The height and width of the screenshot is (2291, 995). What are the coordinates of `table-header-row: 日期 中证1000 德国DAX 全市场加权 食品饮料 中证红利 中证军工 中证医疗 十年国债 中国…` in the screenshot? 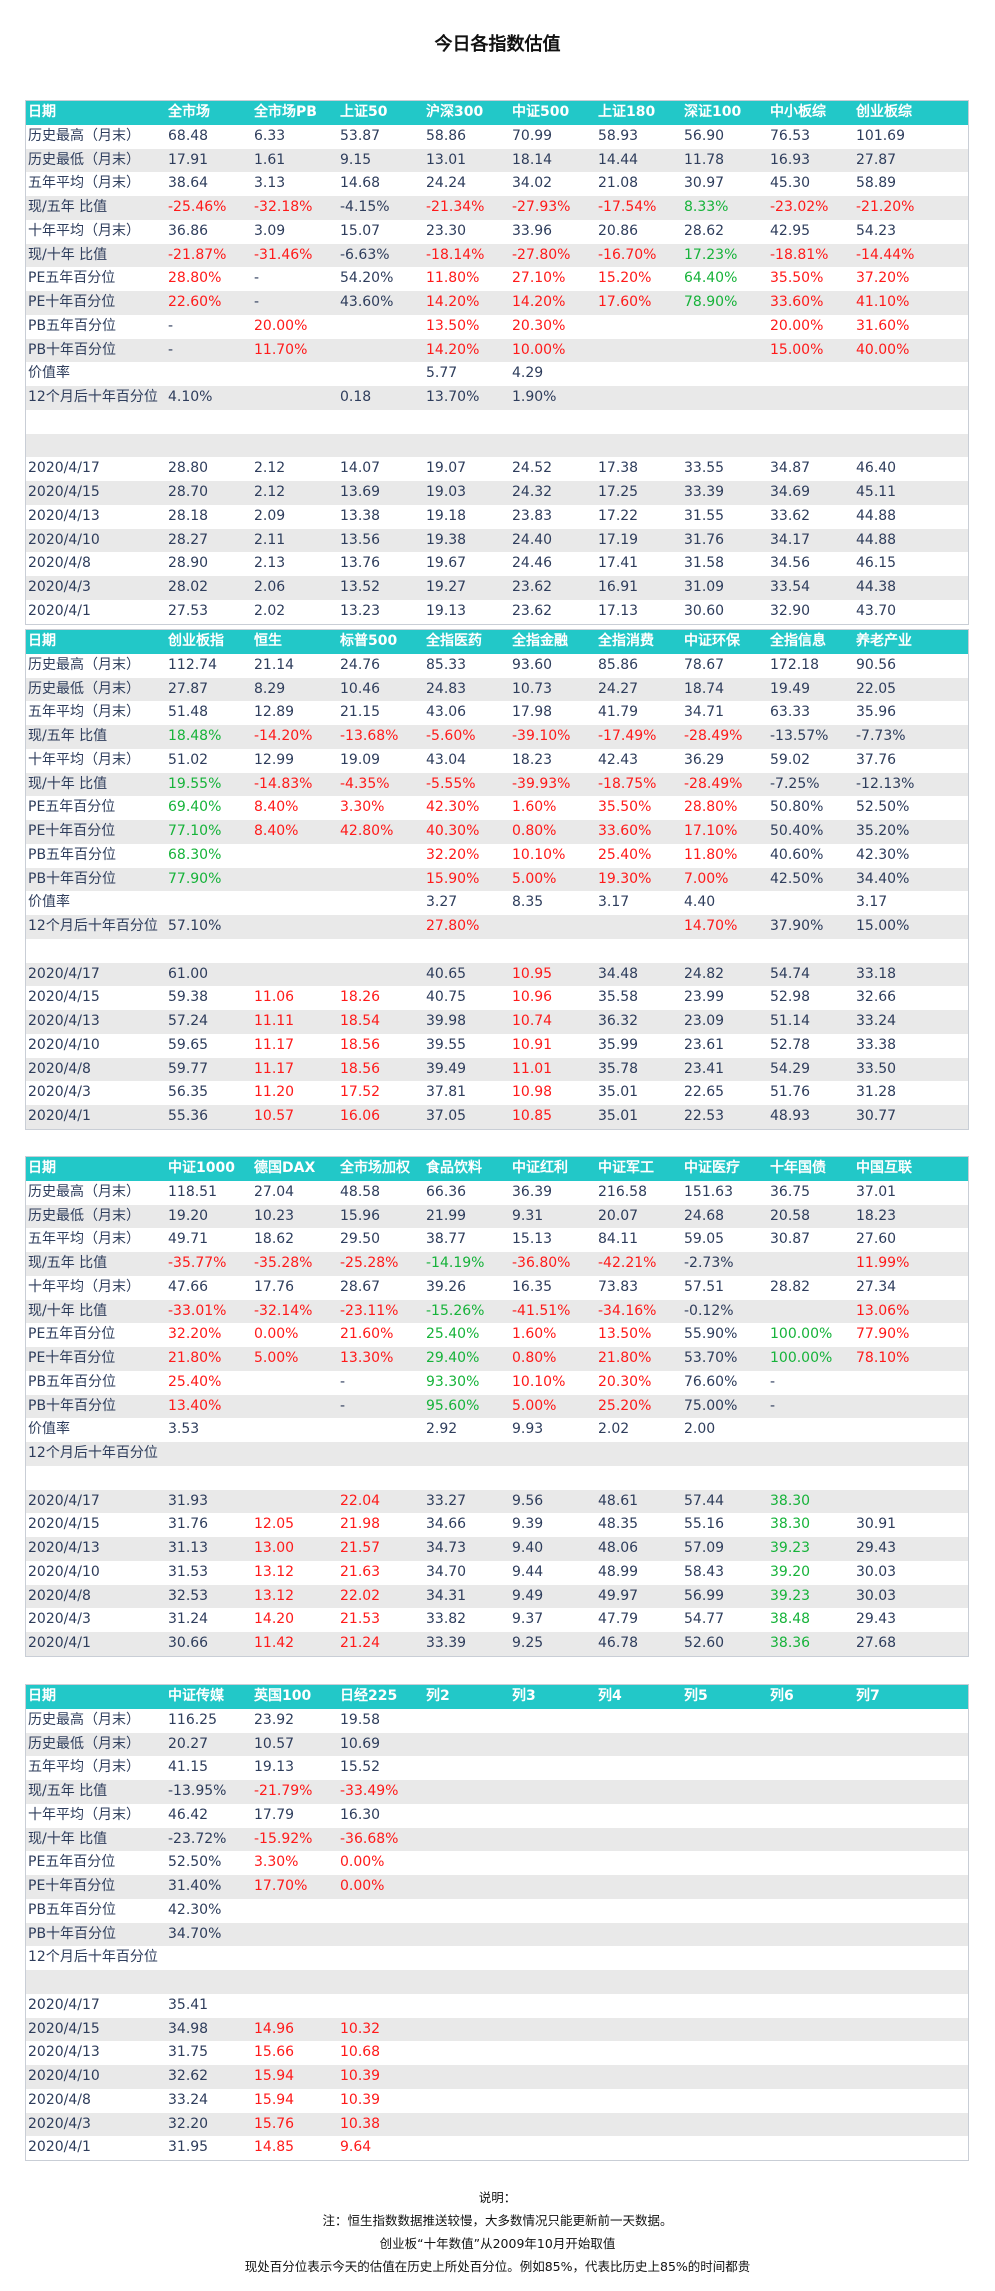 It's located at (497, 1169).